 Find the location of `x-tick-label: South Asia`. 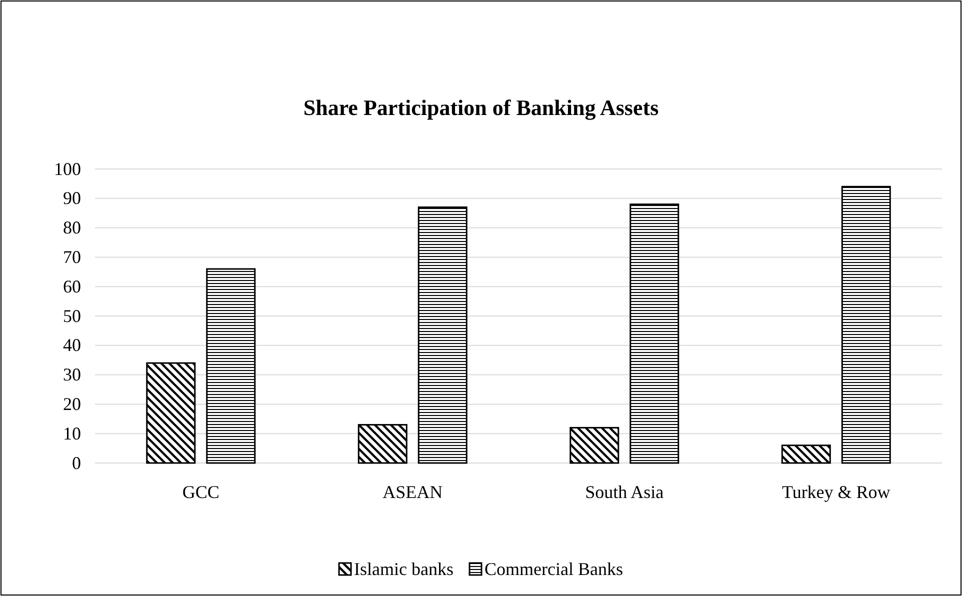

x-tick-label: South Asia is located at coordinates (624, 492).